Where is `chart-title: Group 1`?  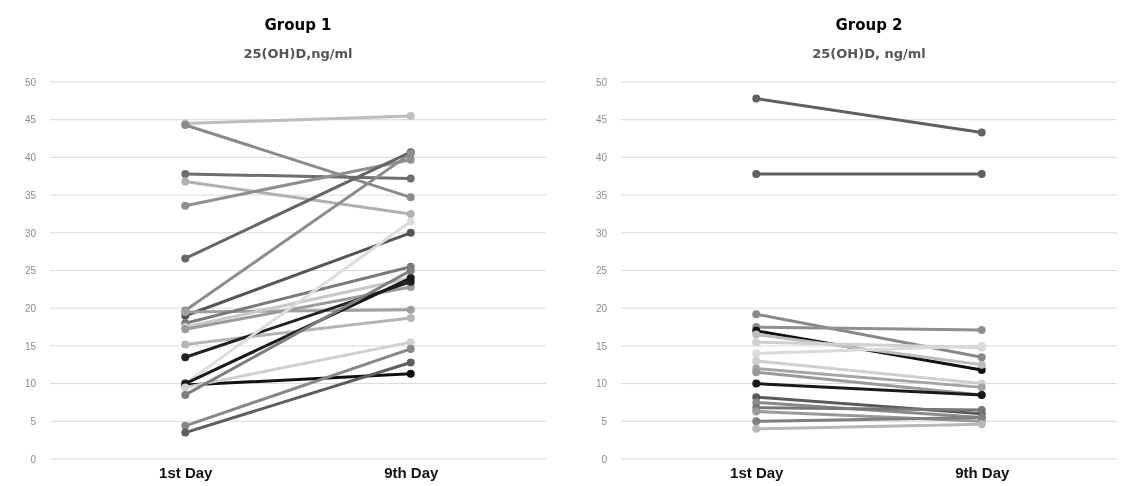
chart-title: Group 1 is located at coordinates (298, 25).